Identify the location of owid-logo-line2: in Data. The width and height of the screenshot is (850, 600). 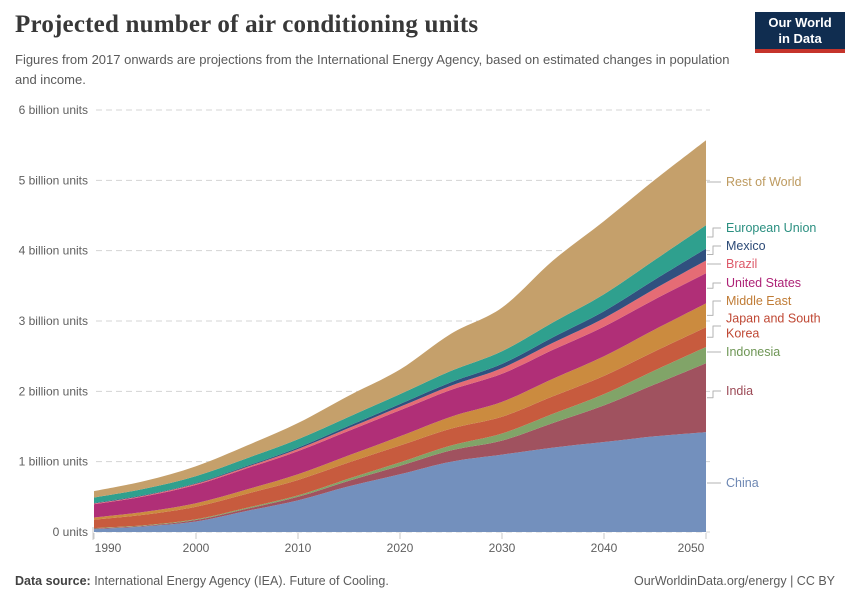
(800, 38).